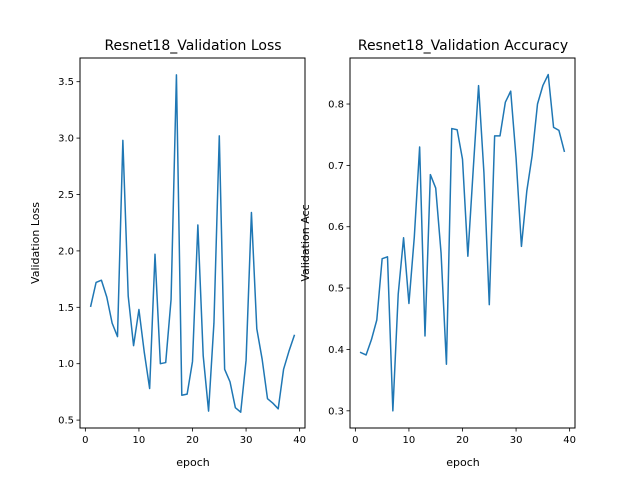 This screenshot has width=640, height=480. Describe the element at coordinates (336, 350) in the screenshot. I see `y-tick-label: 0.4` at that location.